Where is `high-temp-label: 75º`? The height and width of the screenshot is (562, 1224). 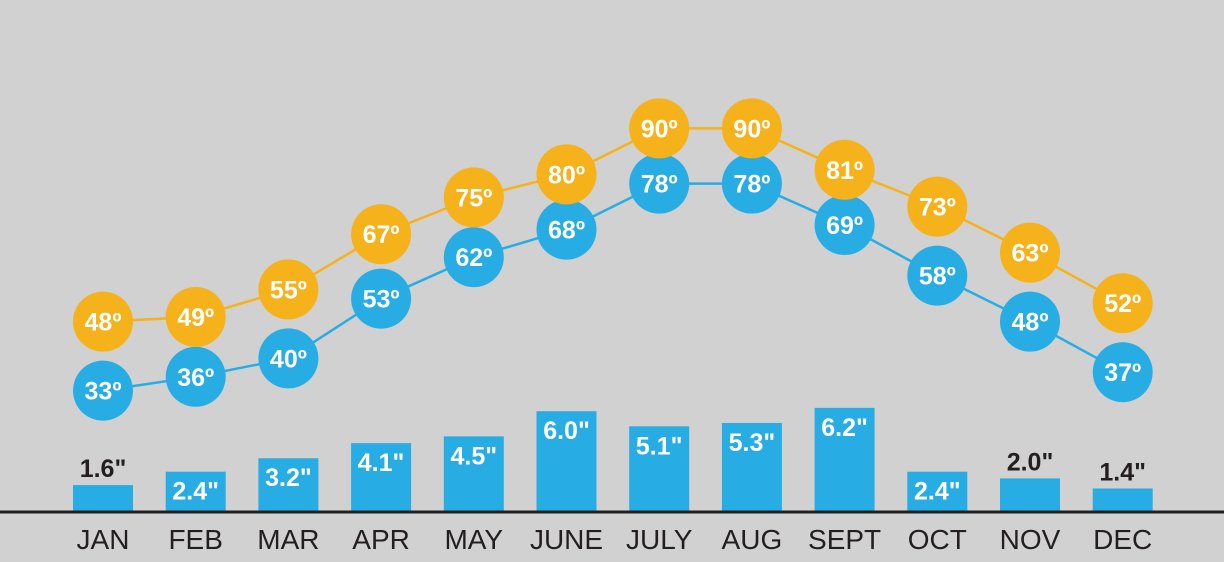 high-temp-label: 75º is located at coordinates (473, 198).